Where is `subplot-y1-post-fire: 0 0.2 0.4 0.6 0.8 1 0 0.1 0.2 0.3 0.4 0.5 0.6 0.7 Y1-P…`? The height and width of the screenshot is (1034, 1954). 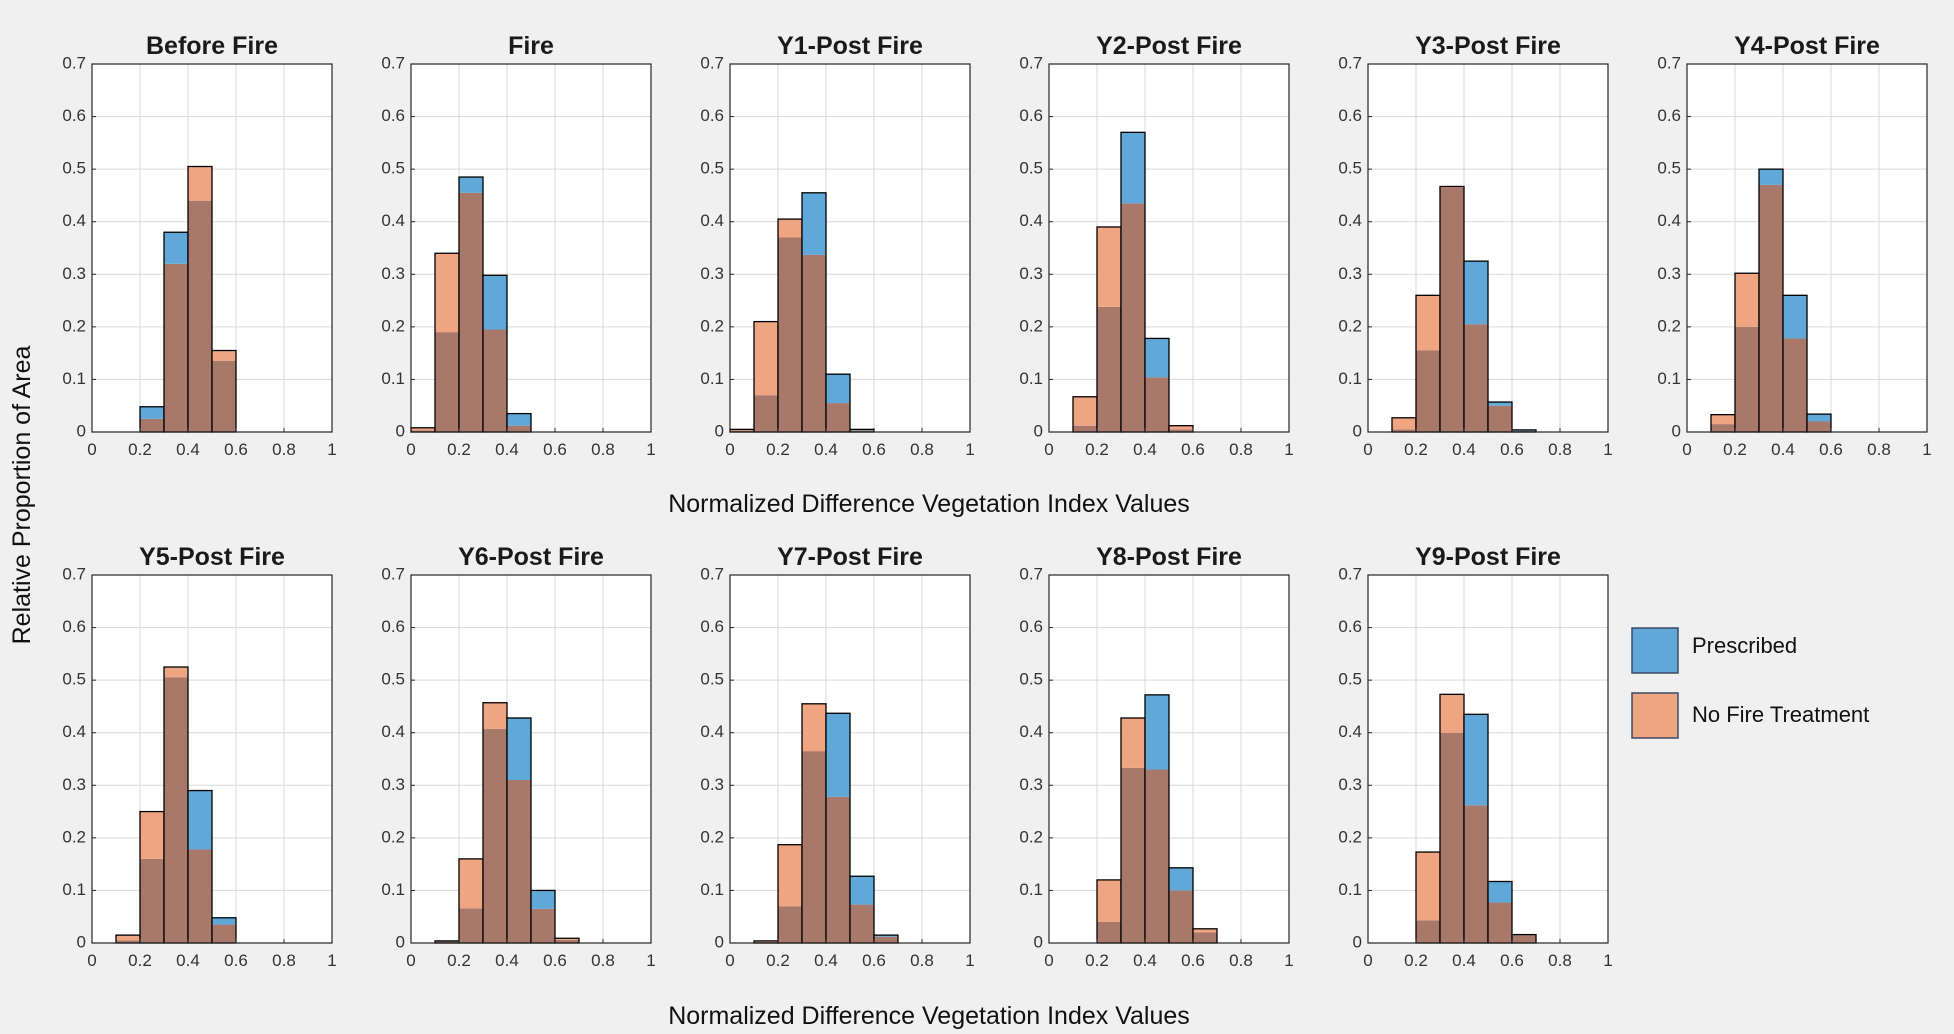 subplot-y1-post-fire: 0 0.2 0.4 0.6 0.8 1 0 0.1 0.2 0.3 0.4 0.5 0.6 0.7 Y1-P… is located at coordinates (837, 245).